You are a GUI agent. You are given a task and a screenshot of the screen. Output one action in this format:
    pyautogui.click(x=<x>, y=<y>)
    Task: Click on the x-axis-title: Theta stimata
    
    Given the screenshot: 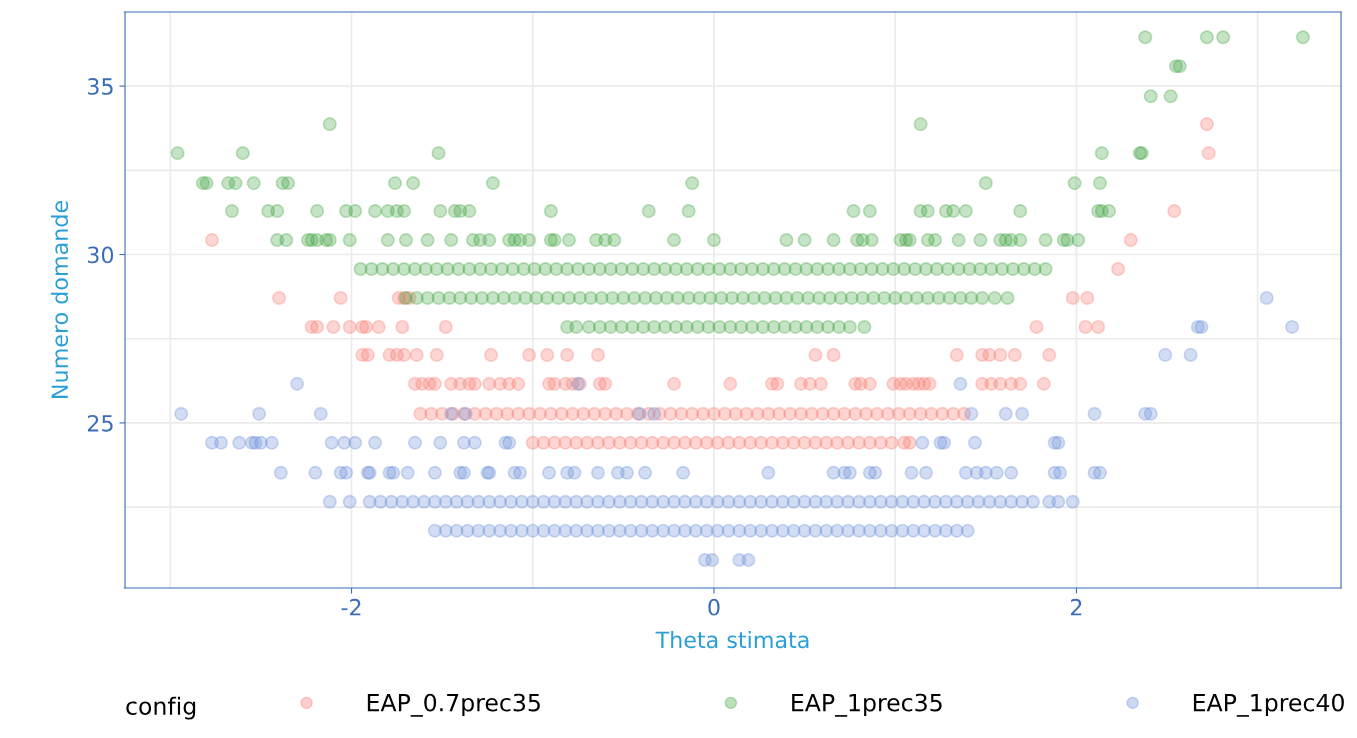 What is the action you would take?
    pyautogui.click(x=732, y=640)
    